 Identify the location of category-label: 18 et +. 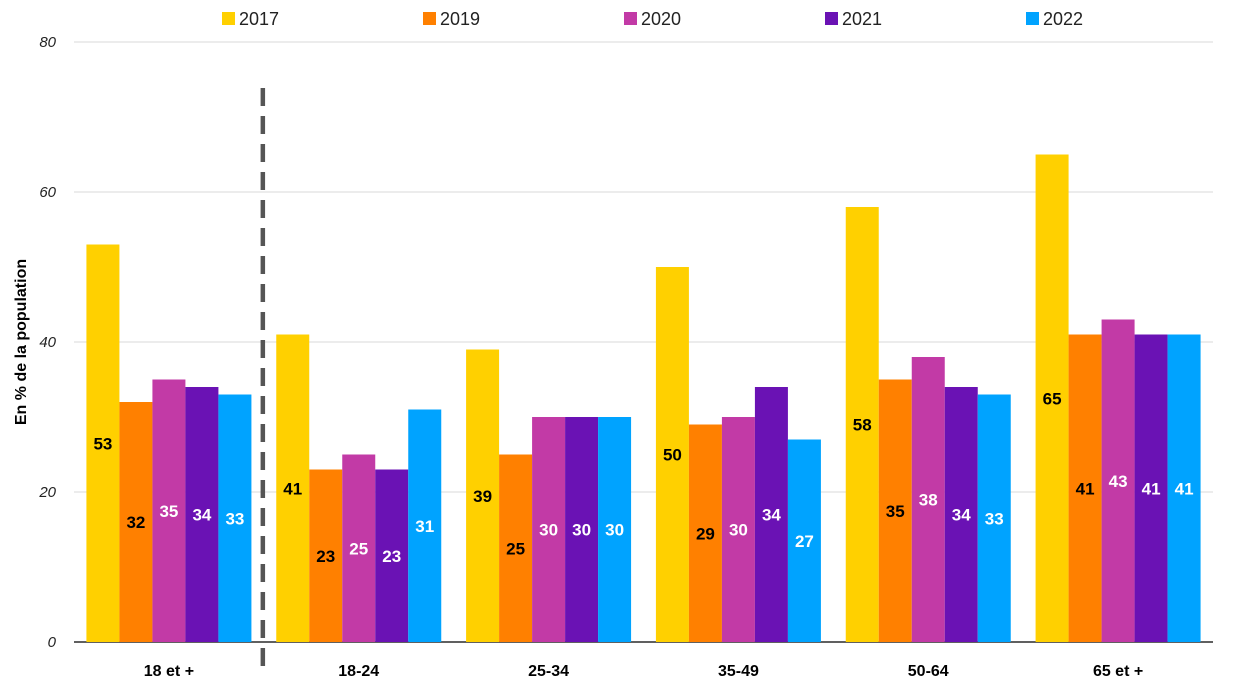
(169, 671).